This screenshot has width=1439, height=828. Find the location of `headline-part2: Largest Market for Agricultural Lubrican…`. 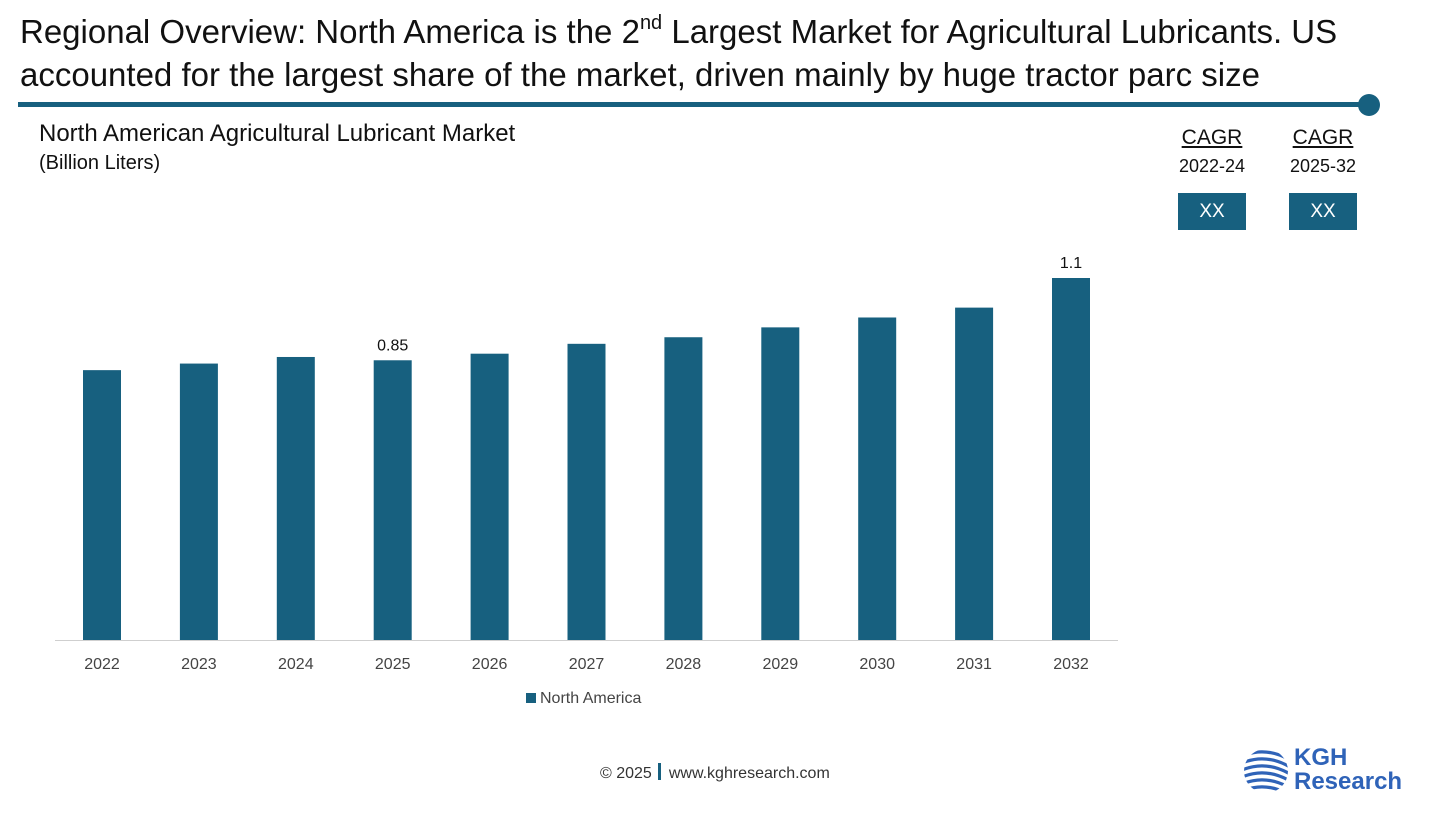

headline-part2: Largest Market for Agricultural Lubrican… is located at coordinates (679, 53).